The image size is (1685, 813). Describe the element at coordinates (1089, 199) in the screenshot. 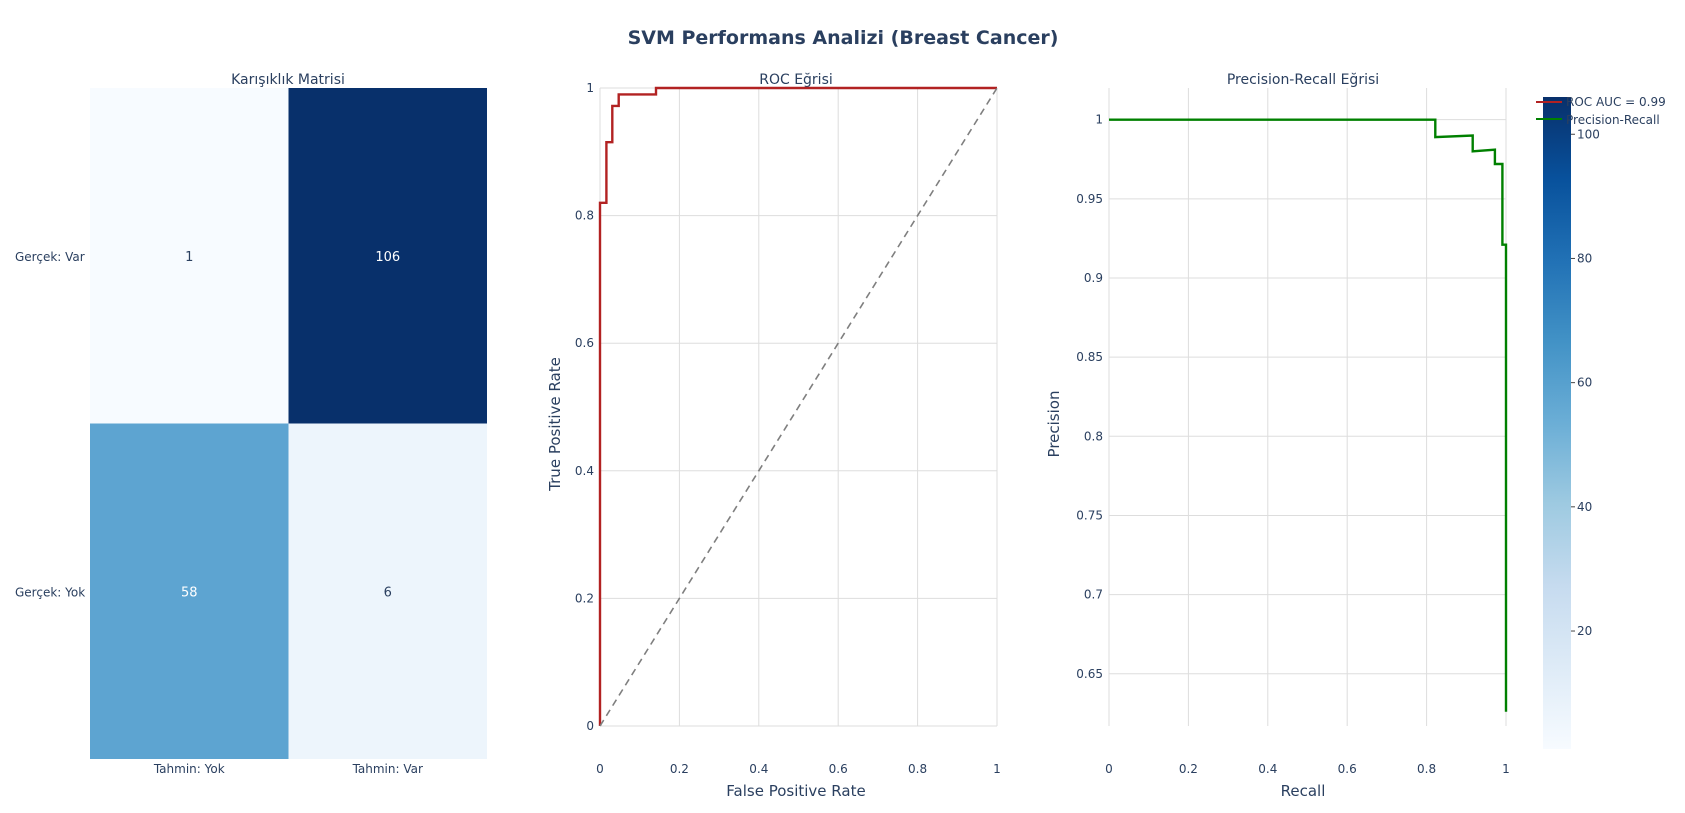

I see `y-tick-label: 0.95` at that location.